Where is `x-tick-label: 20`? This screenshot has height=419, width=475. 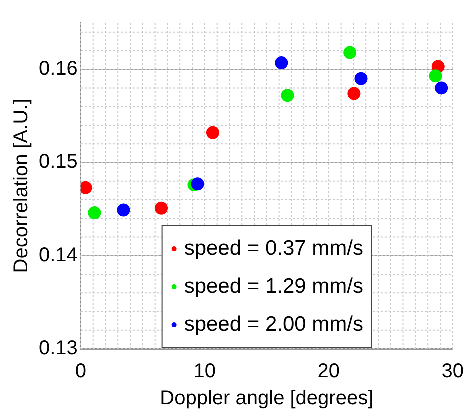 x-tick-label: 20 is located at coordinates (329, 371).